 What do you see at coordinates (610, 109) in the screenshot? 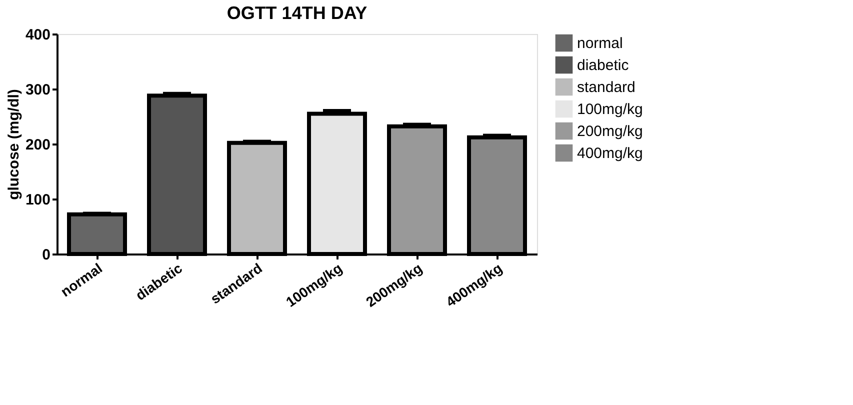
I see `legend-label: 100mg/kg` at bounding box center [610, 109].